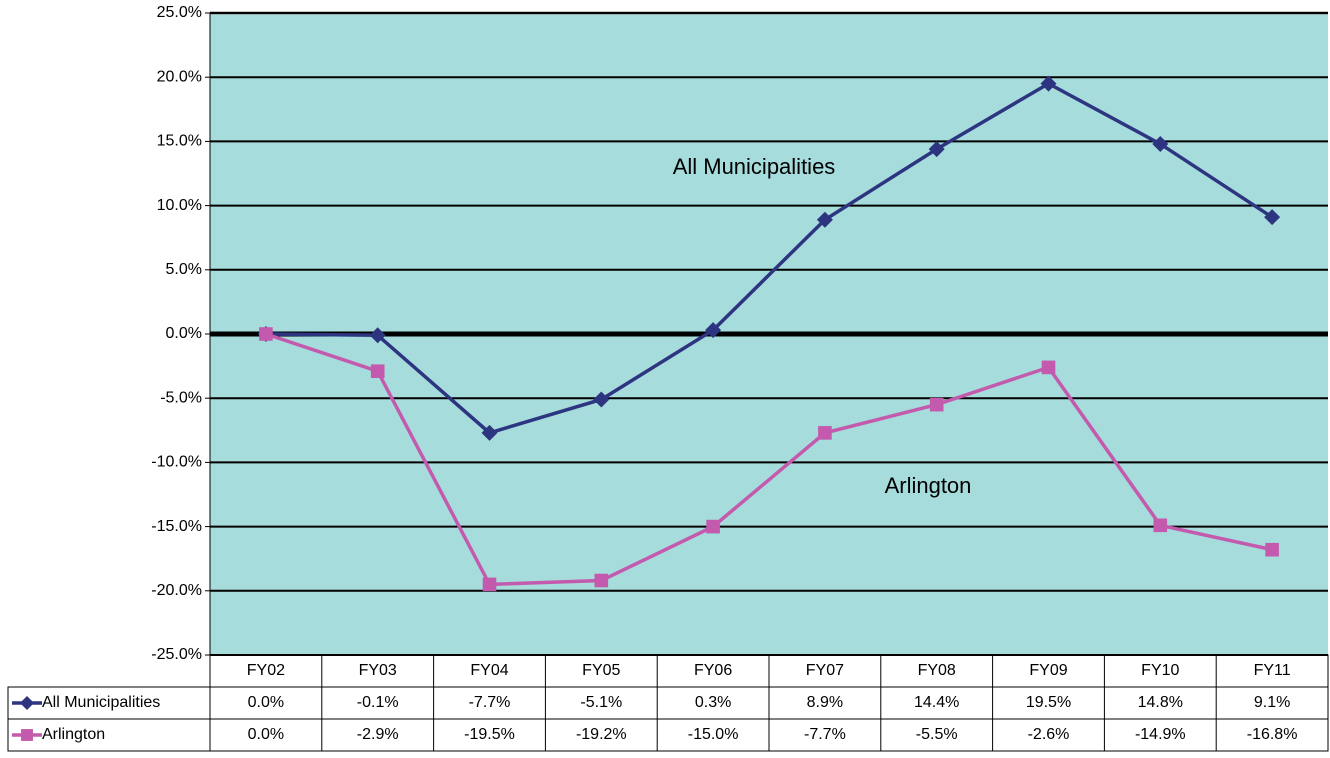  What do you see at coordinates (754, 166) in the screenshot?
I see `series-annotation: All Municipalities` at bounding box center [754, 166].